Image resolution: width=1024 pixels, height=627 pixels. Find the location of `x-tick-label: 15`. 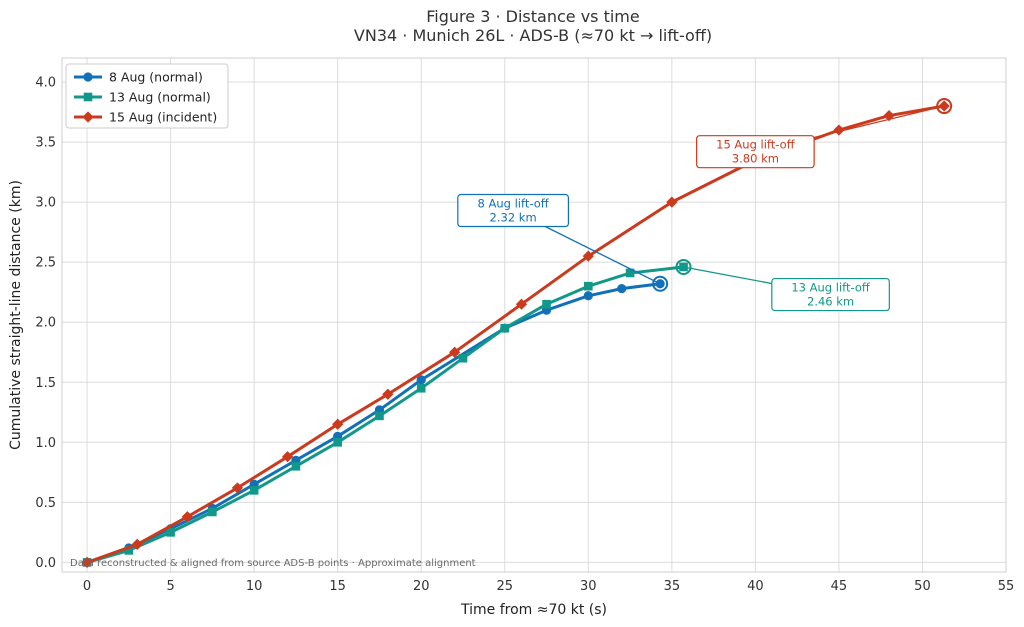

x-tick-label: 15 is located at coordinates (337, 586).